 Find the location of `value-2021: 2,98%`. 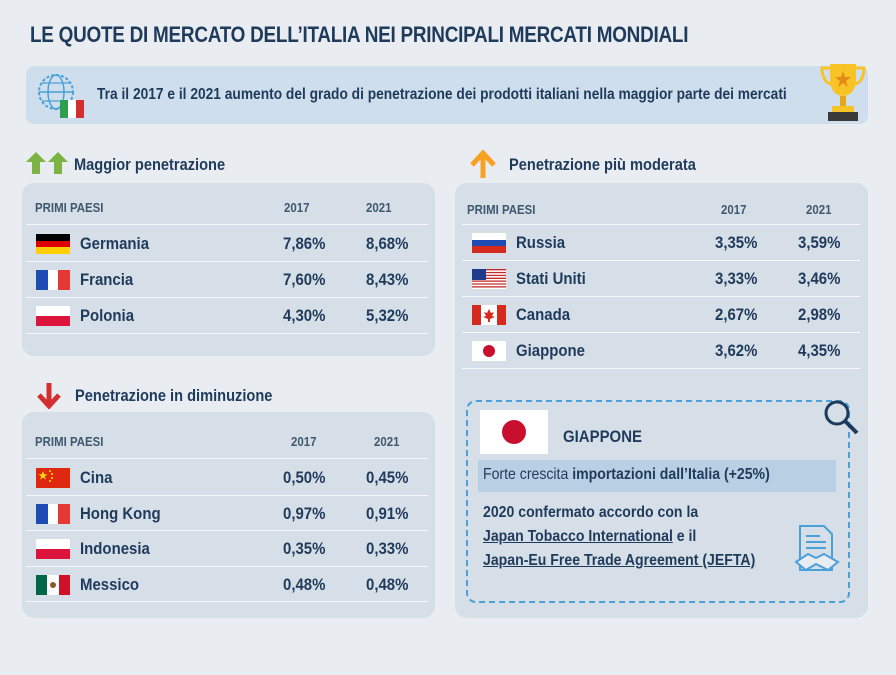

value-2021: 2,98% is located at coordinates (819, 314).